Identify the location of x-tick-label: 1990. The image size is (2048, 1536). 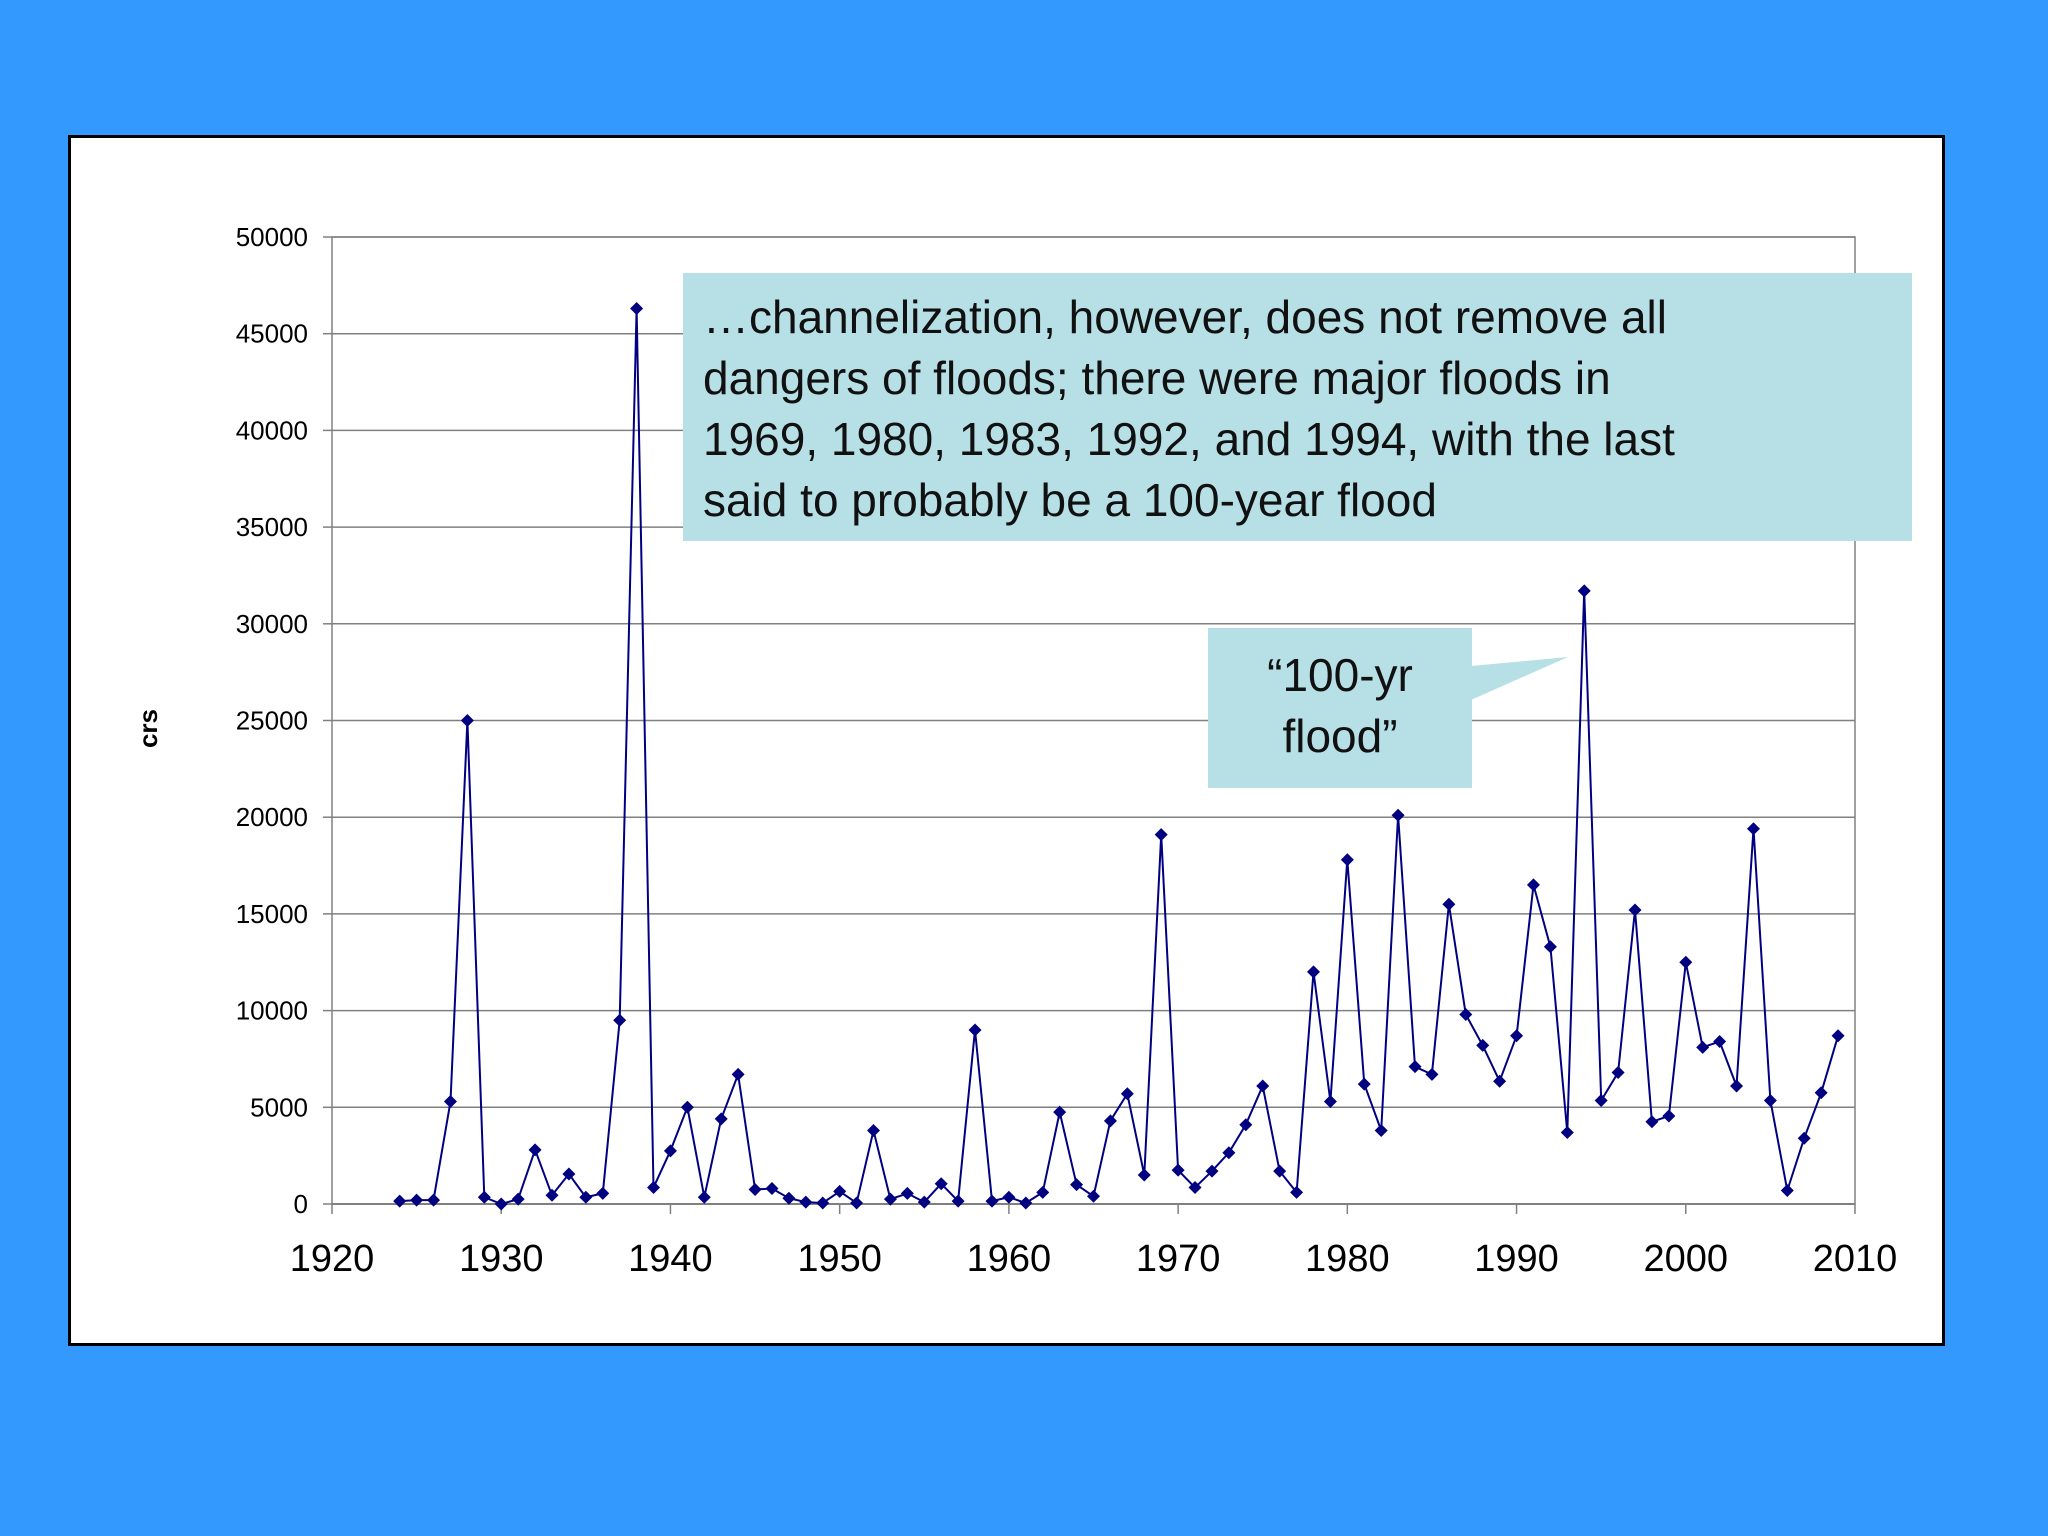
(1516, 1259).